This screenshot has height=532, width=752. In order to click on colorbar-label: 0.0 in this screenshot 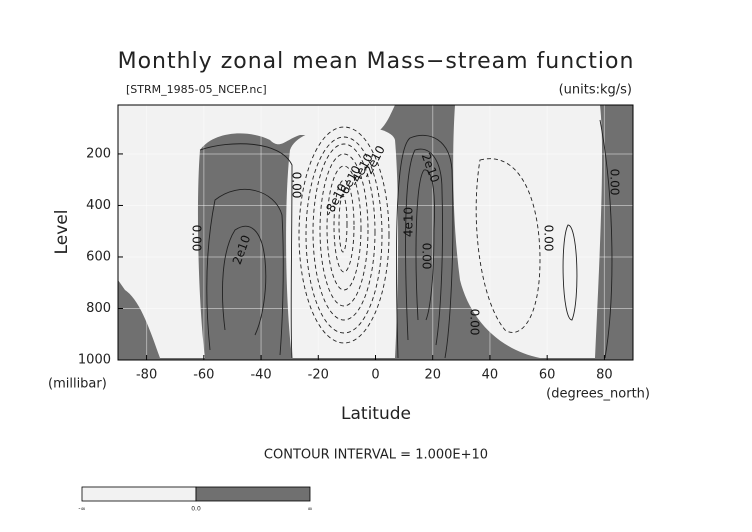, I will do `click(196, 509)`.